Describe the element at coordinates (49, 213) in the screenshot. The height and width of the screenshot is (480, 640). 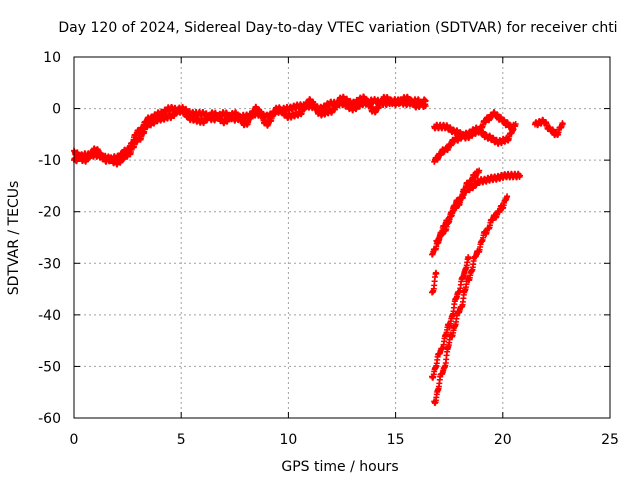
I see `y-tick-label: -20` at that location.